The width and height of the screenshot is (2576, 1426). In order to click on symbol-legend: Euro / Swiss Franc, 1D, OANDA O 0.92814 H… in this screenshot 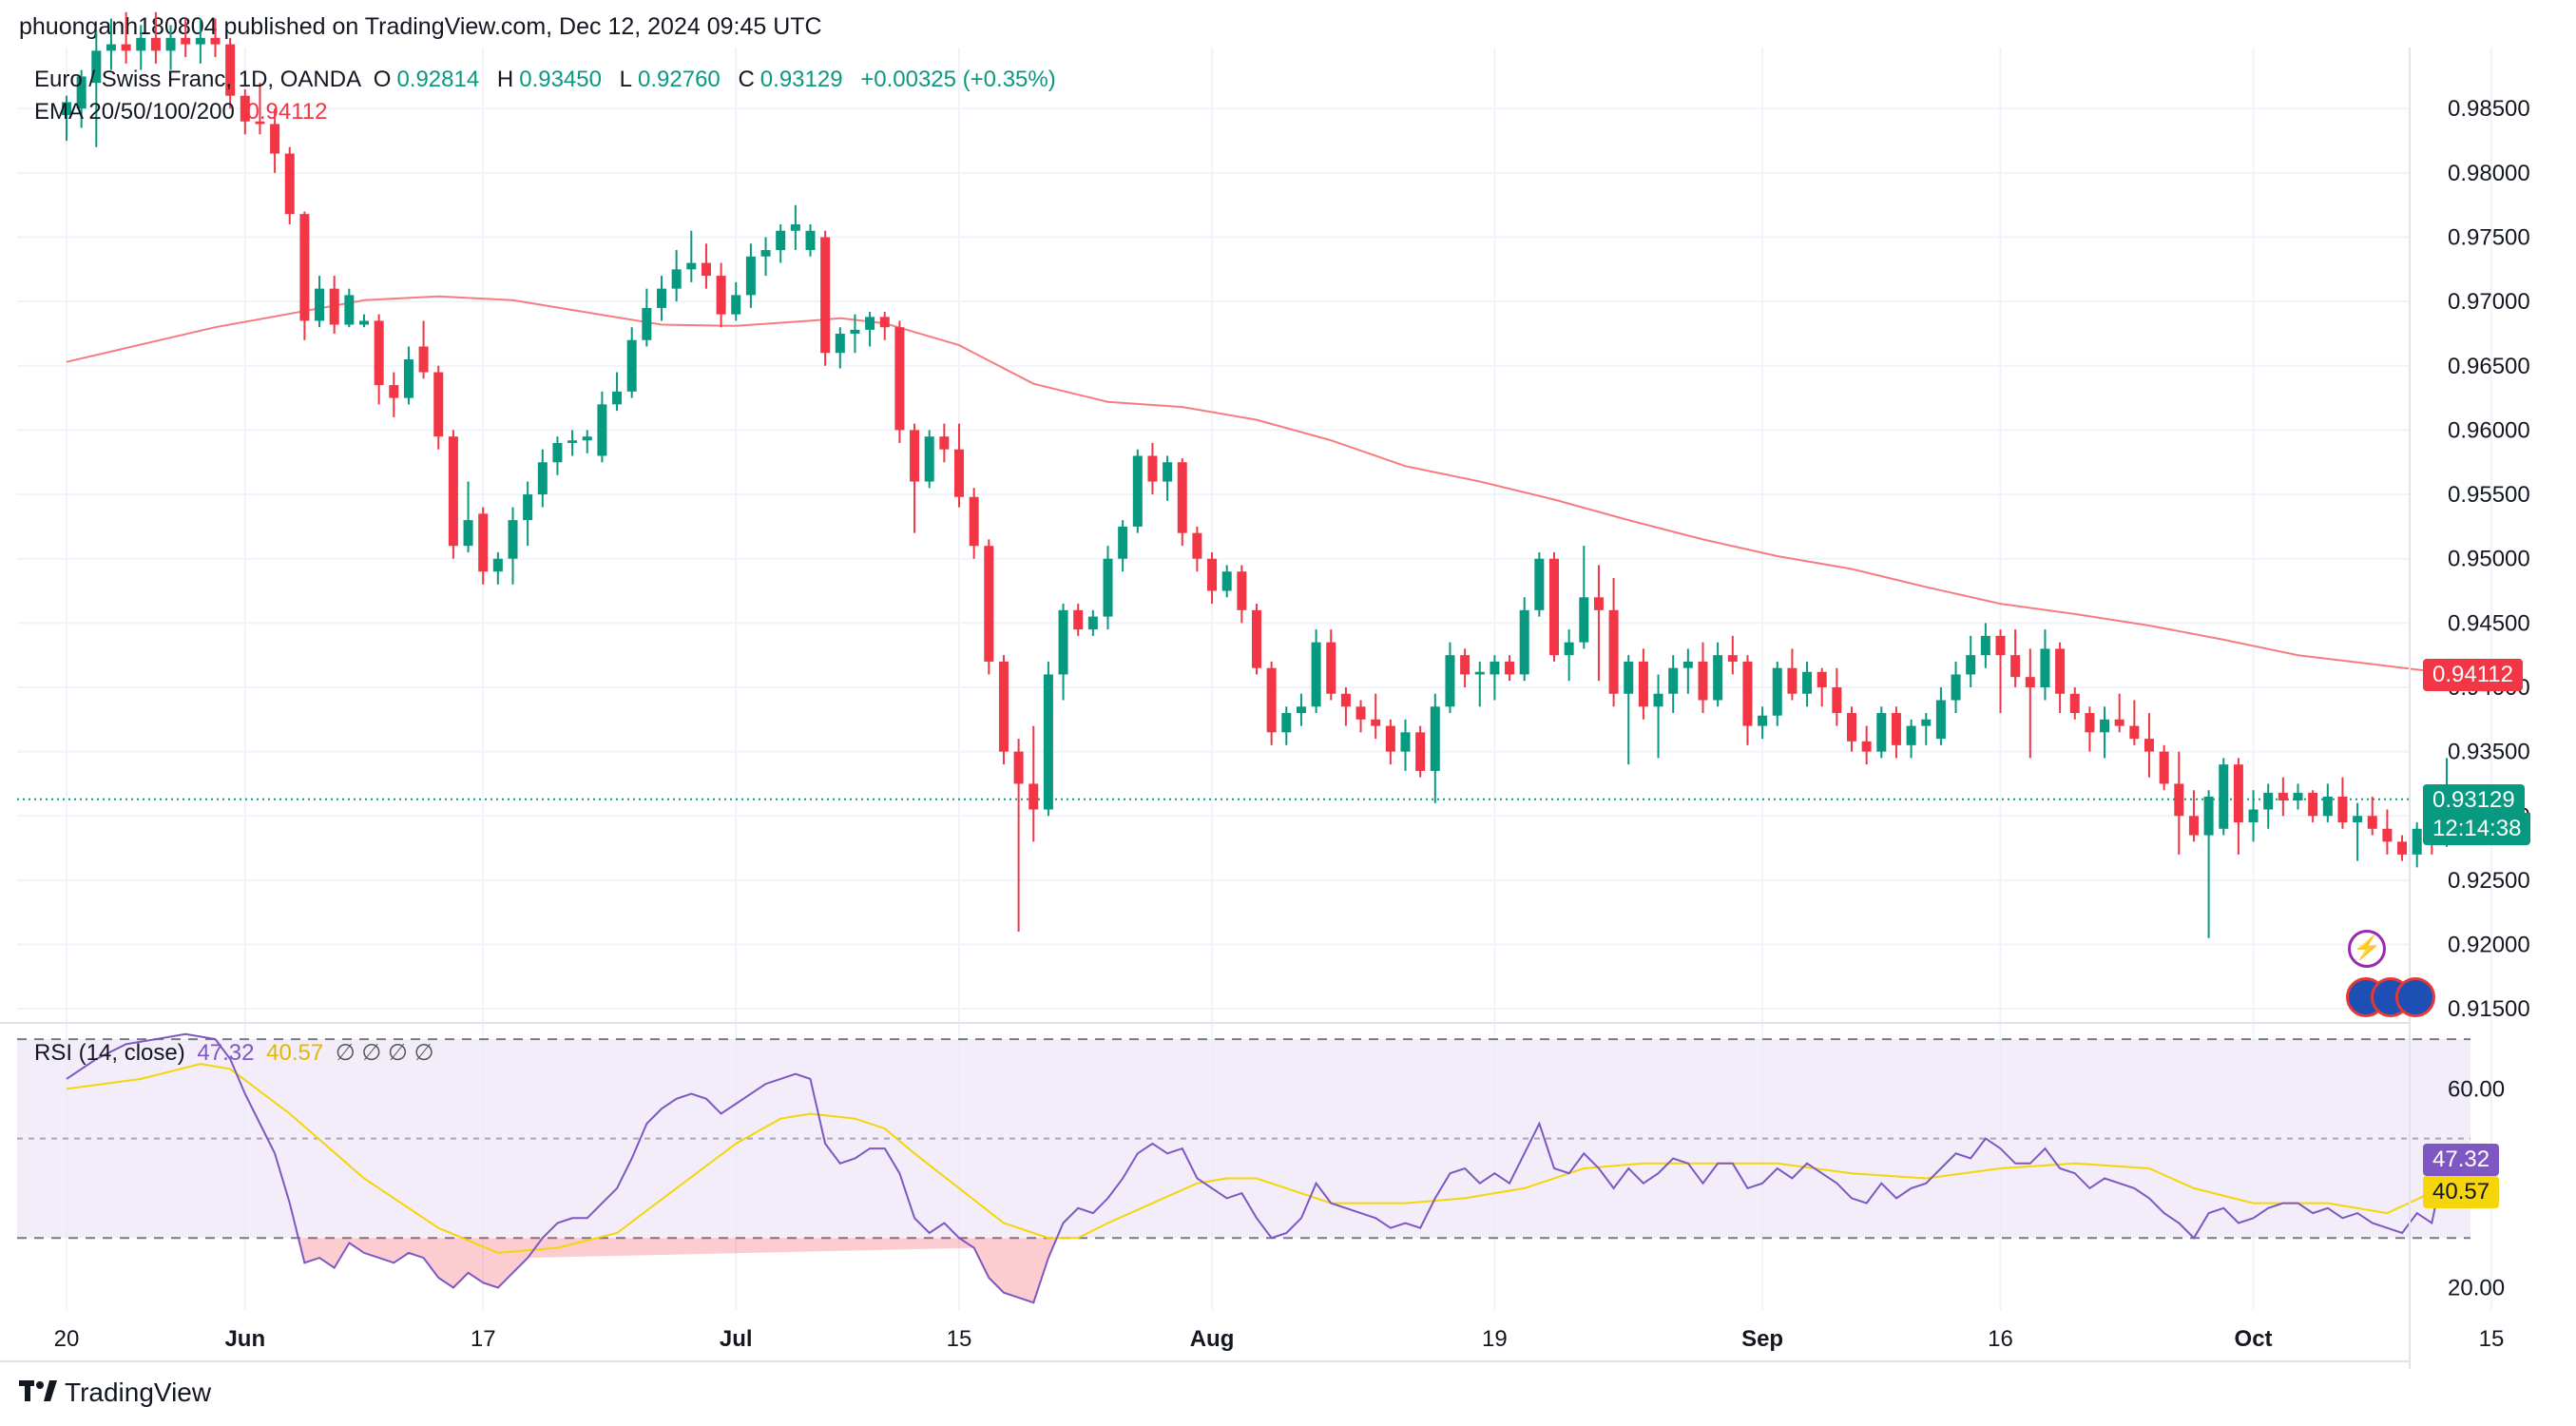, I will do `click(548, 80)`.